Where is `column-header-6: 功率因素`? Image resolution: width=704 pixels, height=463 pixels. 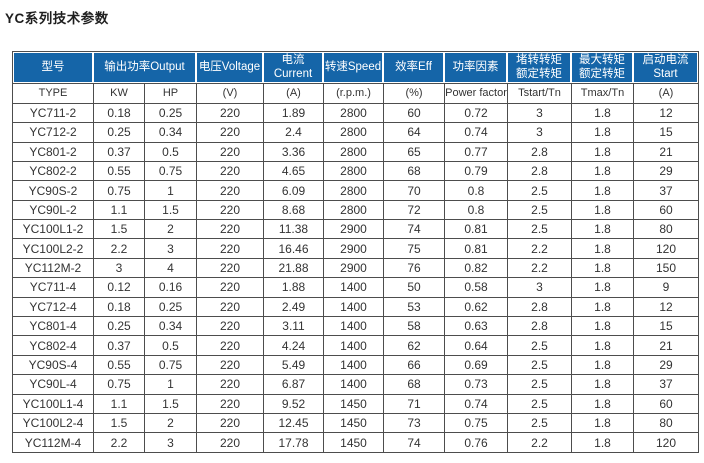 column-header-6: 功率因素 is located at coordinates (475, 67).